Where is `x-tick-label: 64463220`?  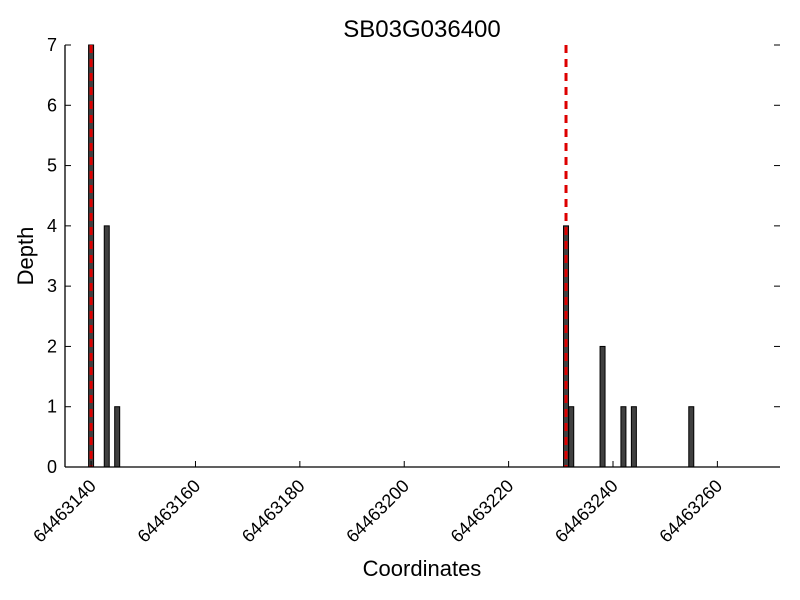 x-tick-label: 64463220 is located at coordinates (482, 511).